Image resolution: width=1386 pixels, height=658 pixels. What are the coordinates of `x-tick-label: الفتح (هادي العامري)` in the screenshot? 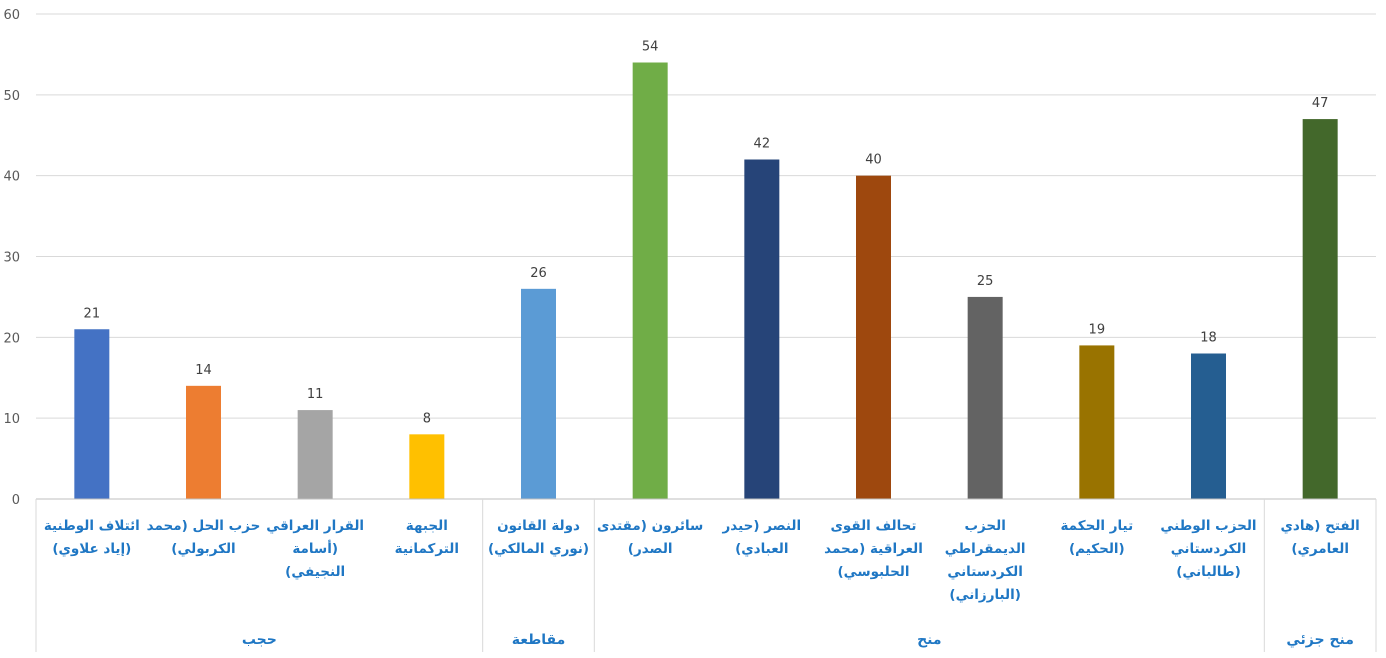 It's located at (1320, 537).